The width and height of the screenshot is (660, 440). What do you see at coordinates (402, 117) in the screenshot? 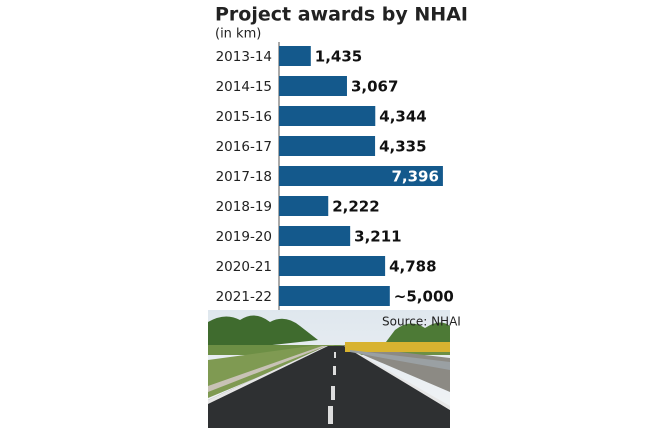
I see `value-label: 4,344` at bounding box center [402, 117].